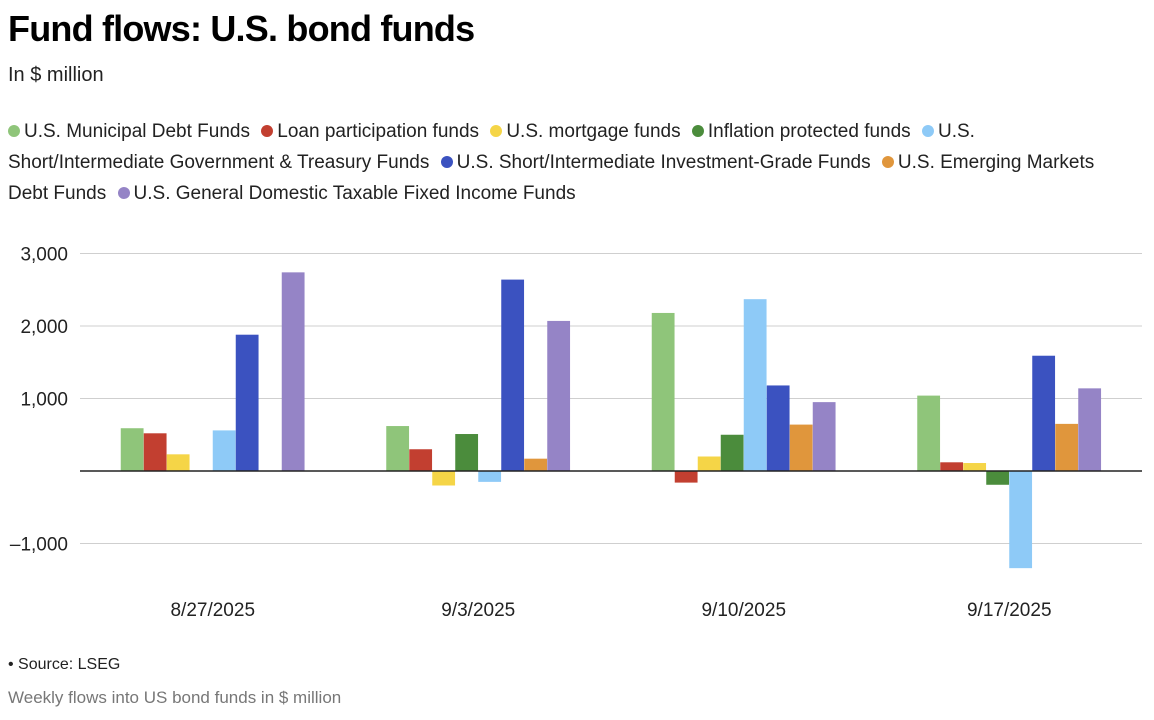 This screenshot has width=1154, height=720. What do you see at coordinates (44, 400) in the screenshot?
I see `y-tick-label: 1,000` at bounding box center [44, 400].